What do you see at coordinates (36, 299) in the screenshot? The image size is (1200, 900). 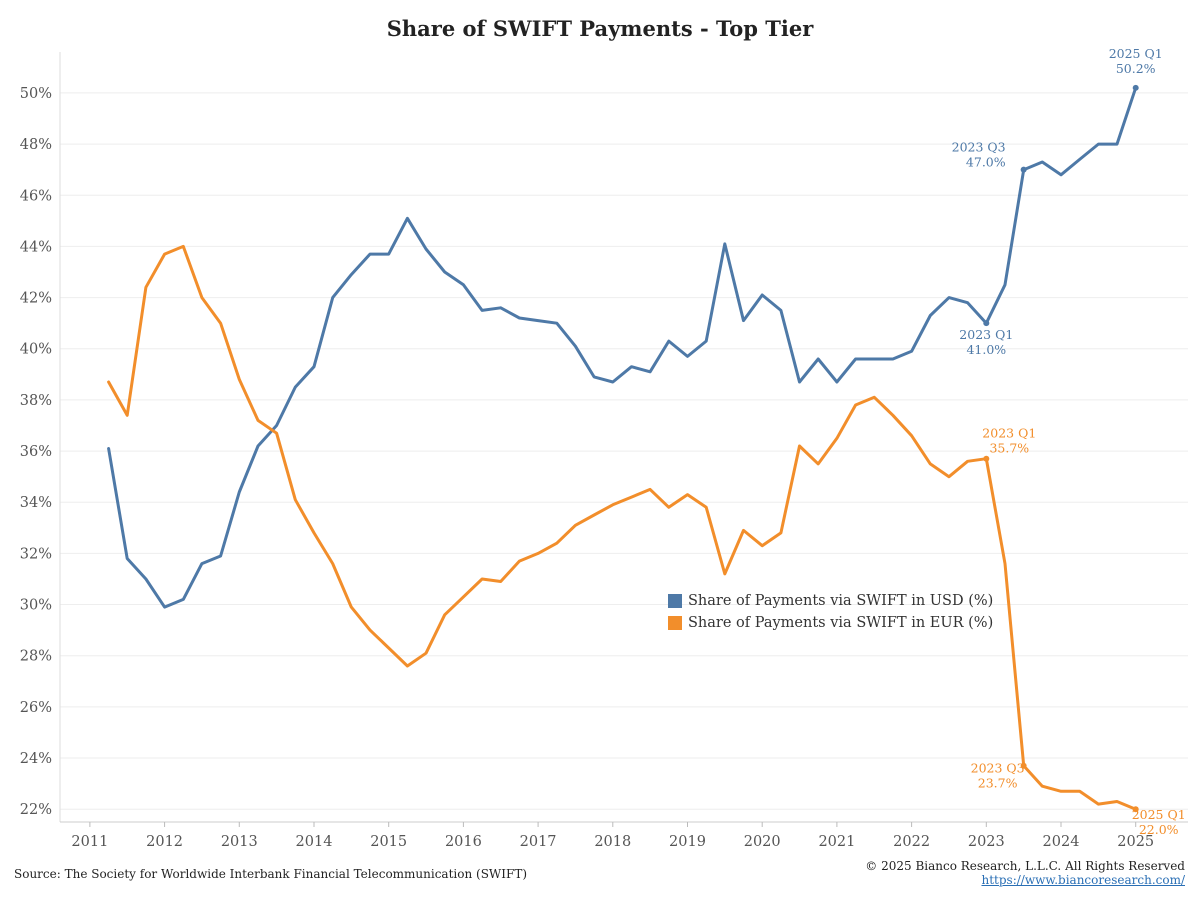 I see `y-tick-label: 42%` at bounding box center [36, 299].